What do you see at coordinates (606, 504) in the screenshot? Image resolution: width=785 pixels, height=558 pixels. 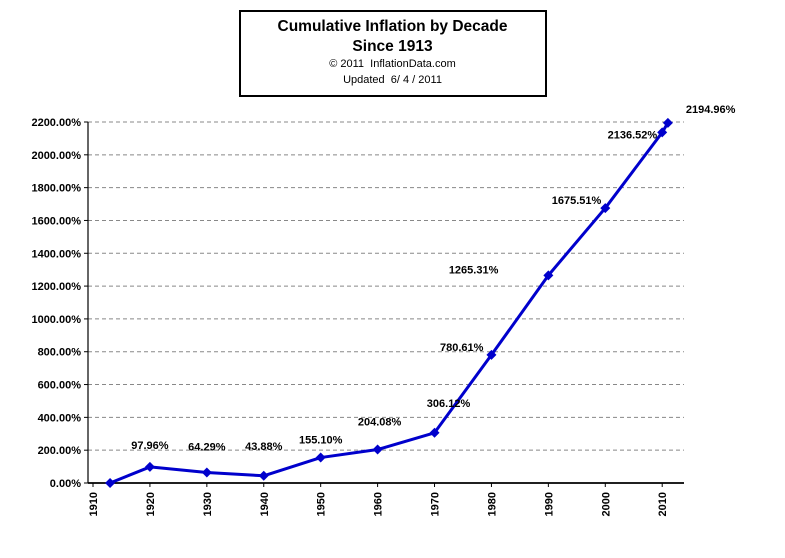 I see `x-tick-label: 2000` at bounding box center [606, 504].